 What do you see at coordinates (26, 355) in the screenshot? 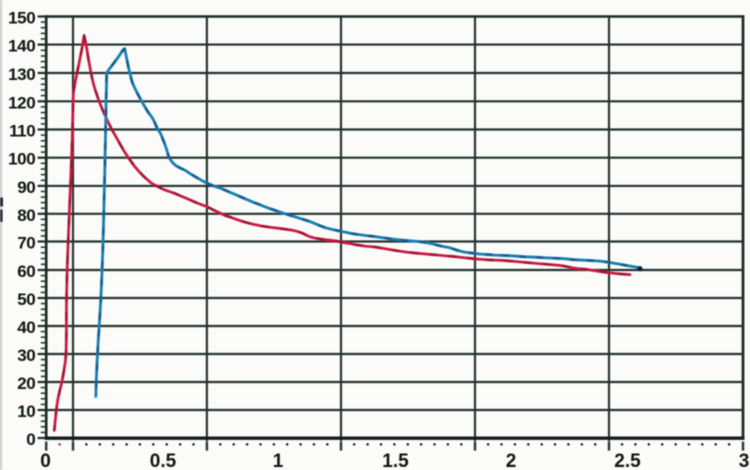
I see `svg-text: 30` at bounding box center [26, 355].